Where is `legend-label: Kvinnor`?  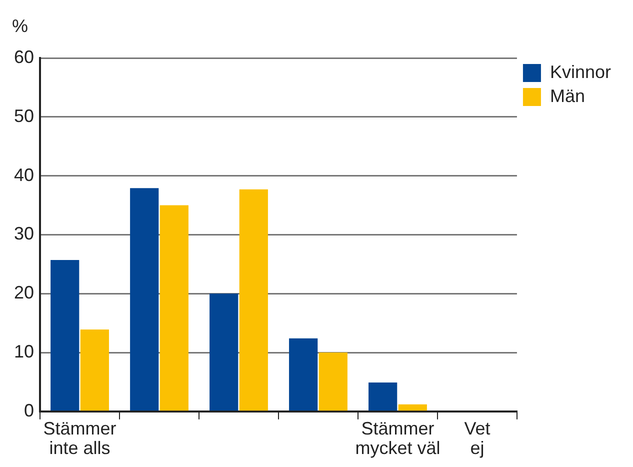 legend-label: Kvinnor is located at coordinates (581, 72).